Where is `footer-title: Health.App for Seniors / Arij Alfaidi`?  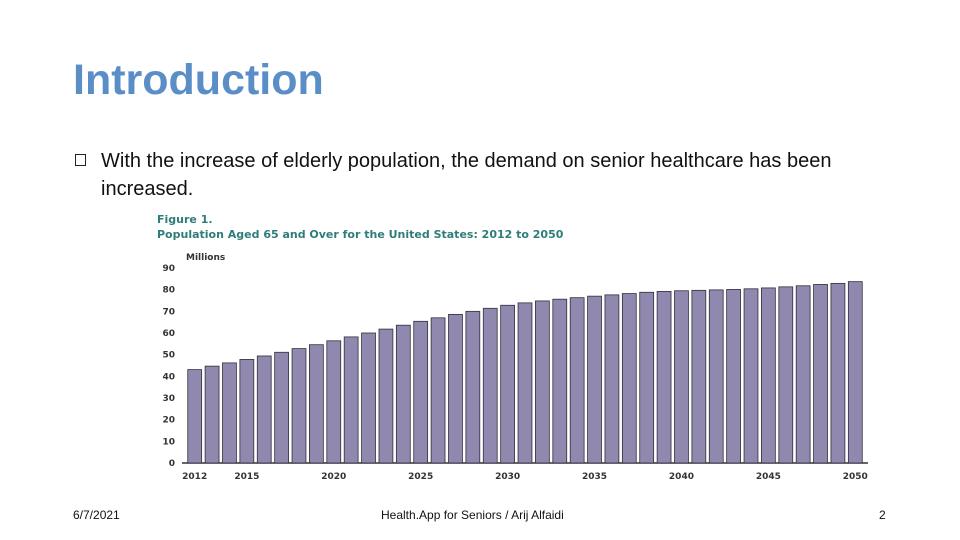
footer-title: Health.App for Seniors / Arij Alfaidi is located at coordinates (472, 515).